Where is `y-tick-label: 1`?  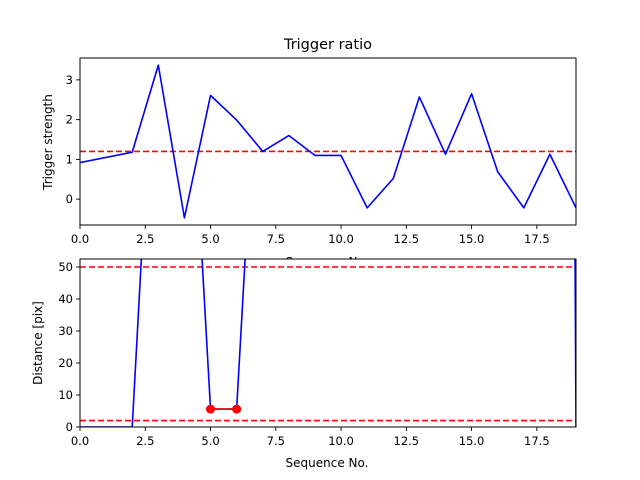 y-tick-label: 1 is located at coordinates (69, 159).